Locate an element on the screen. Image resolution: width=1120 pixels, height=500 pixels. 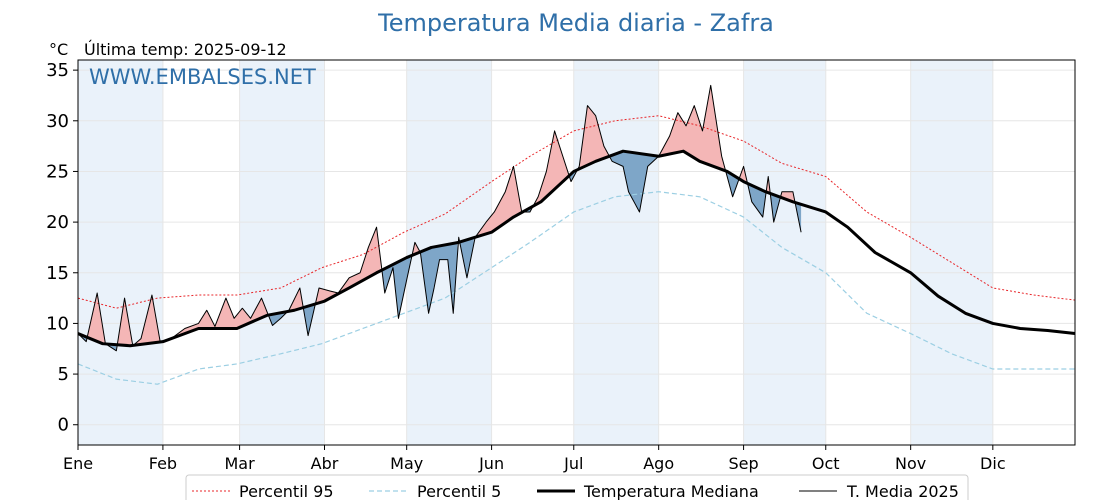
legend-label-p95: Percentil 95 is located at coordinates (286, 491).